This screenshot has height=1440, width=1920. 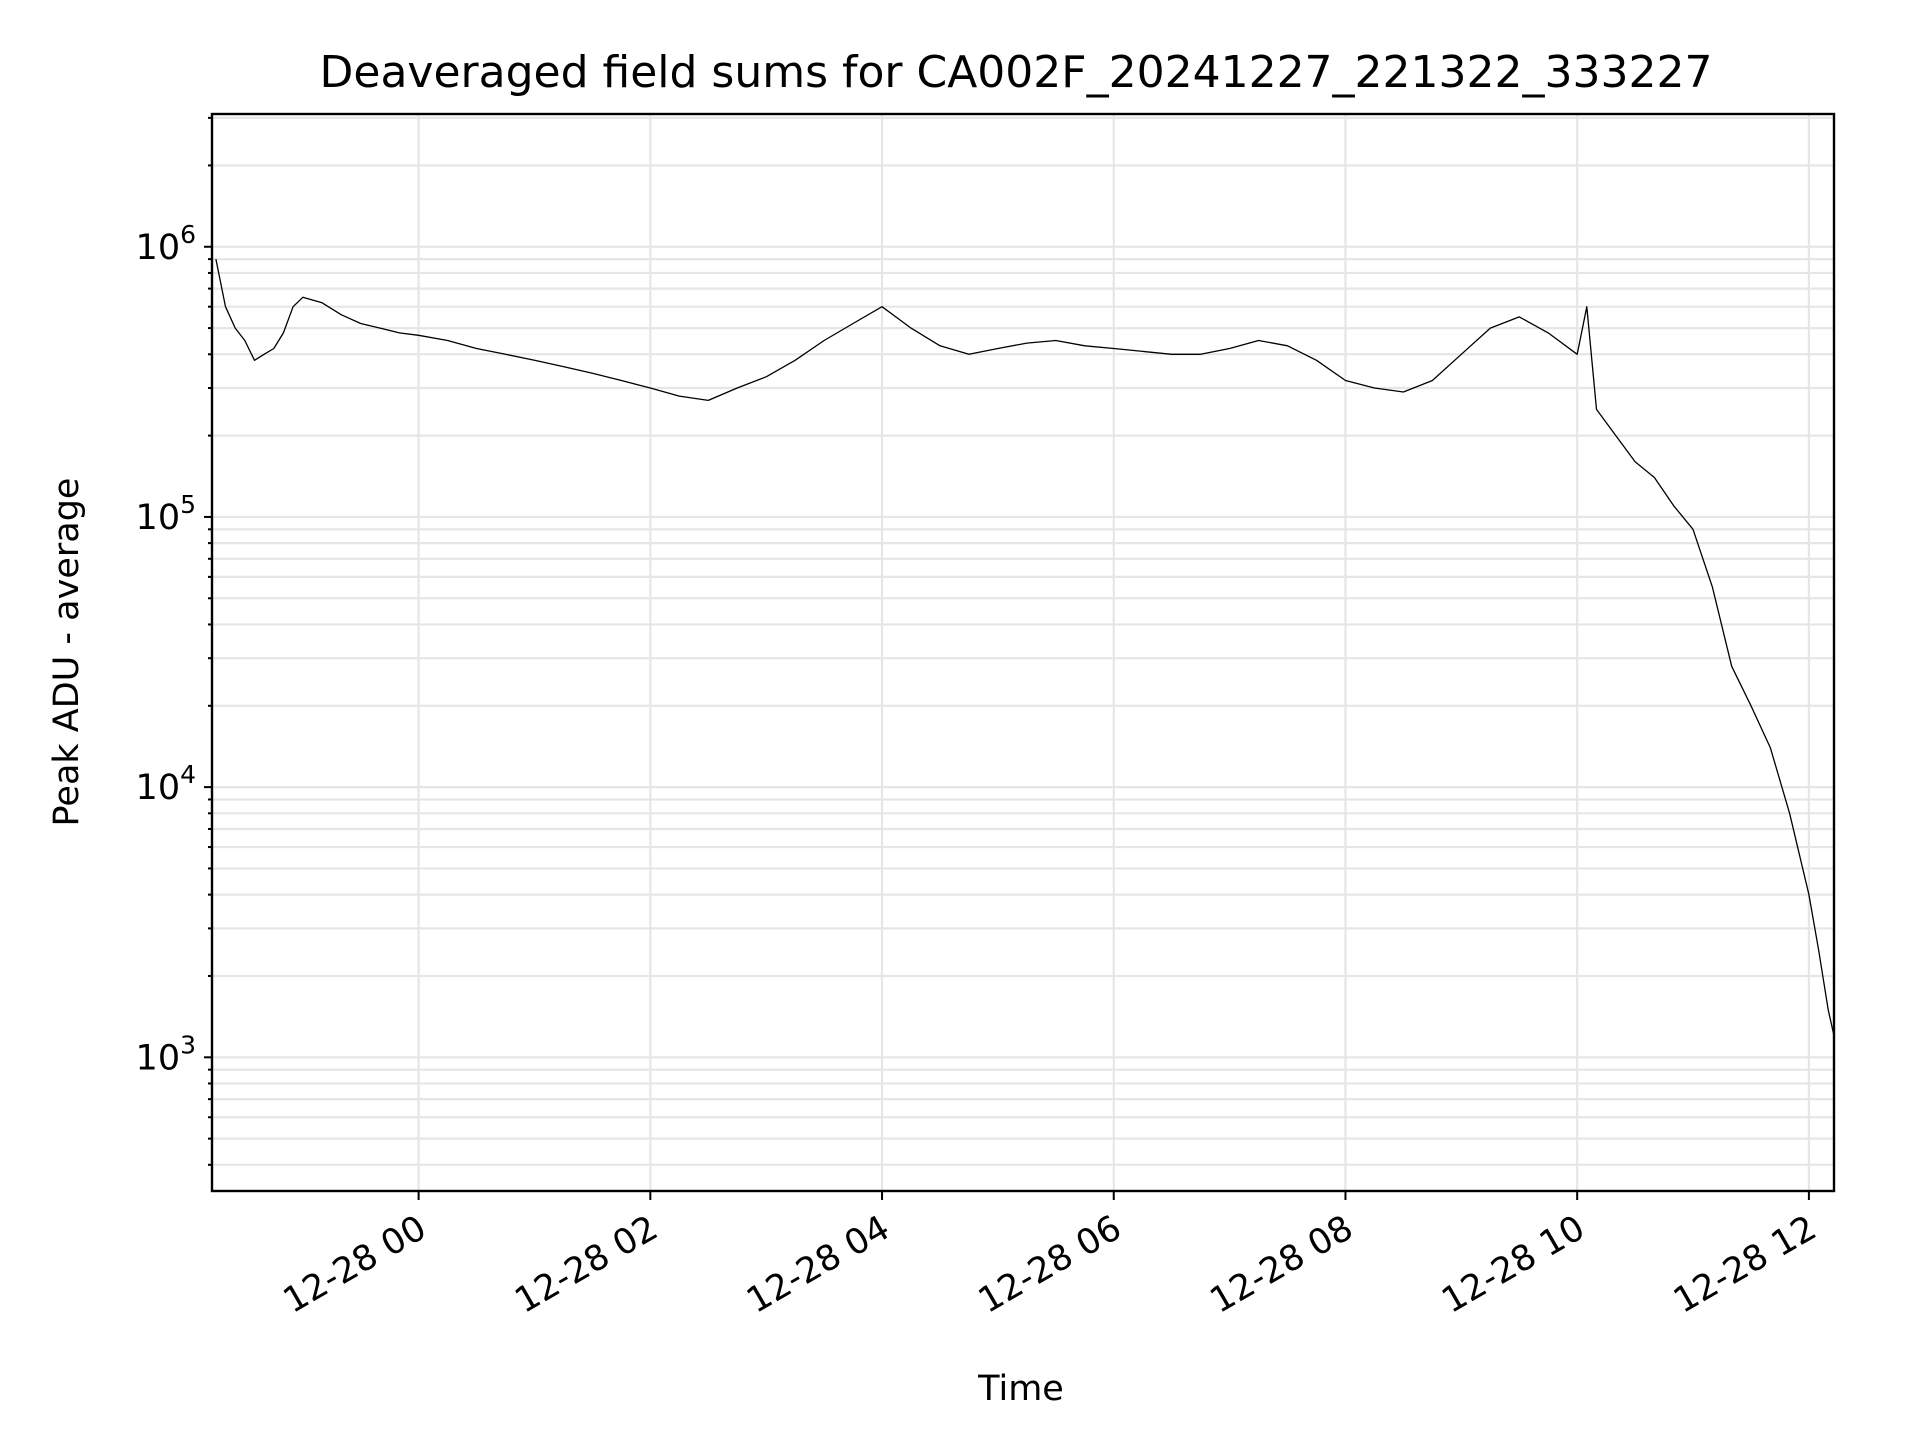 I want to click on x-tick-label: 12-28 06, so click(x=1050, y=1264).